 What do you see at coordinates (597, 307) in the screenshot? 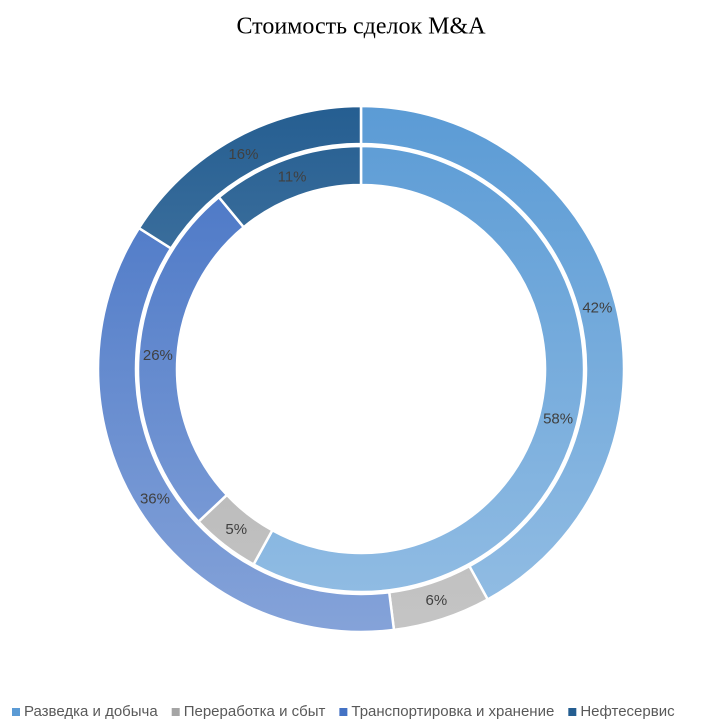
I see `data-label: 42%` at bounding box center [597, 307].